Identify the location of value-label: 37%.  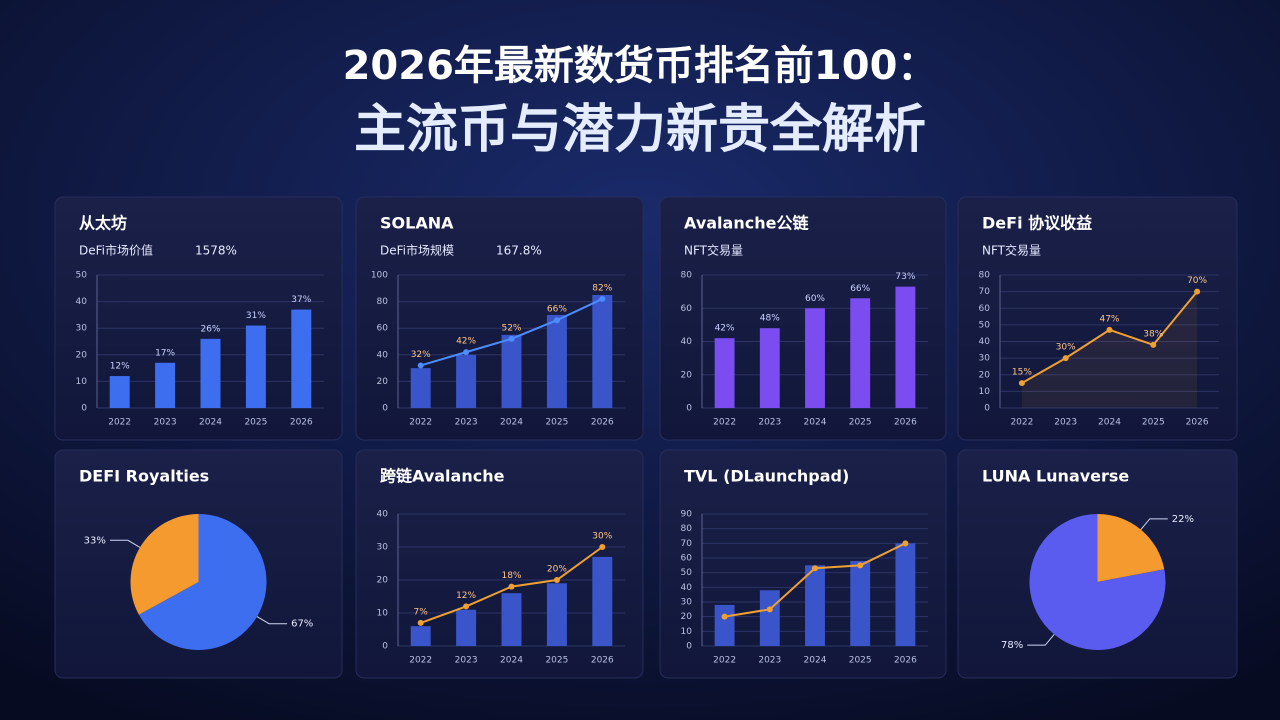
(301, 300).